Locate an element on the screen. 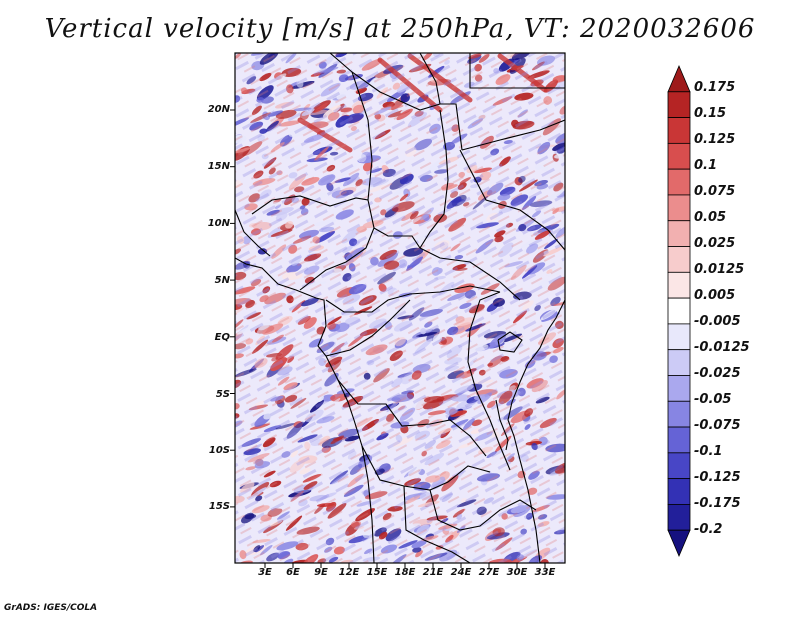 Image resolution: width=800 pixels, height=618 pixels. colorbar-label: -0.175 is located at coordinates (717, 503).